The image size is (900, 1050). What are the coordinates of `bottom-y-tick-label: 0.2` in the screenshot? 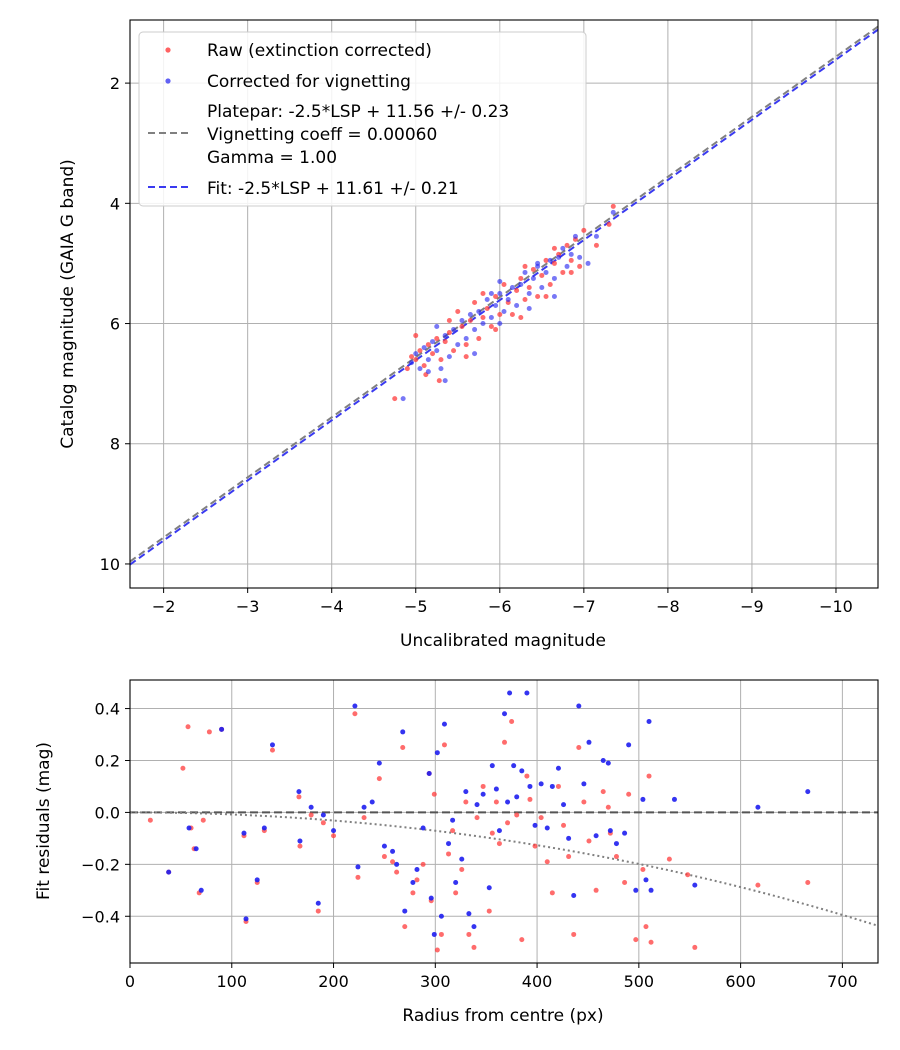 It's located at (107, 760).